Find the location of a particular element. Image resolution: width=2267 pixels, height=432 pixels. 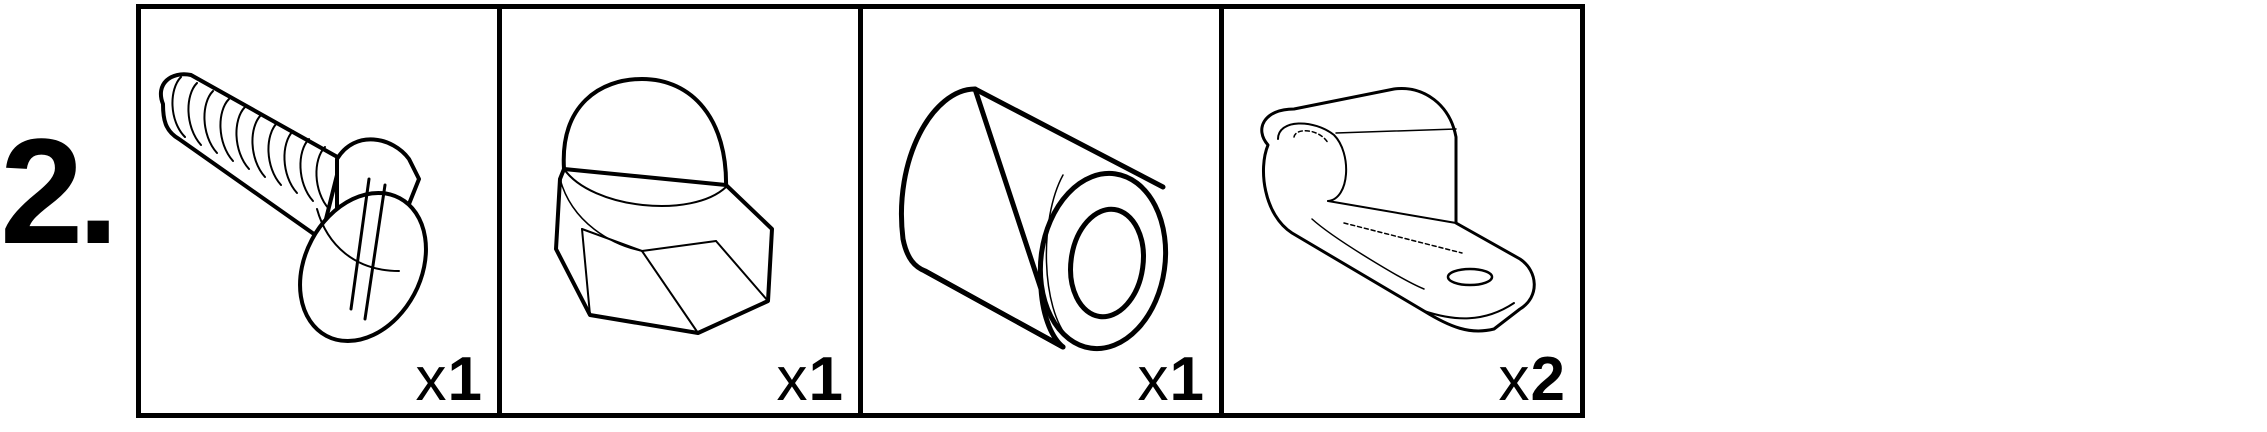

cable-clamp-icon is located at coordinates (1398, 210).